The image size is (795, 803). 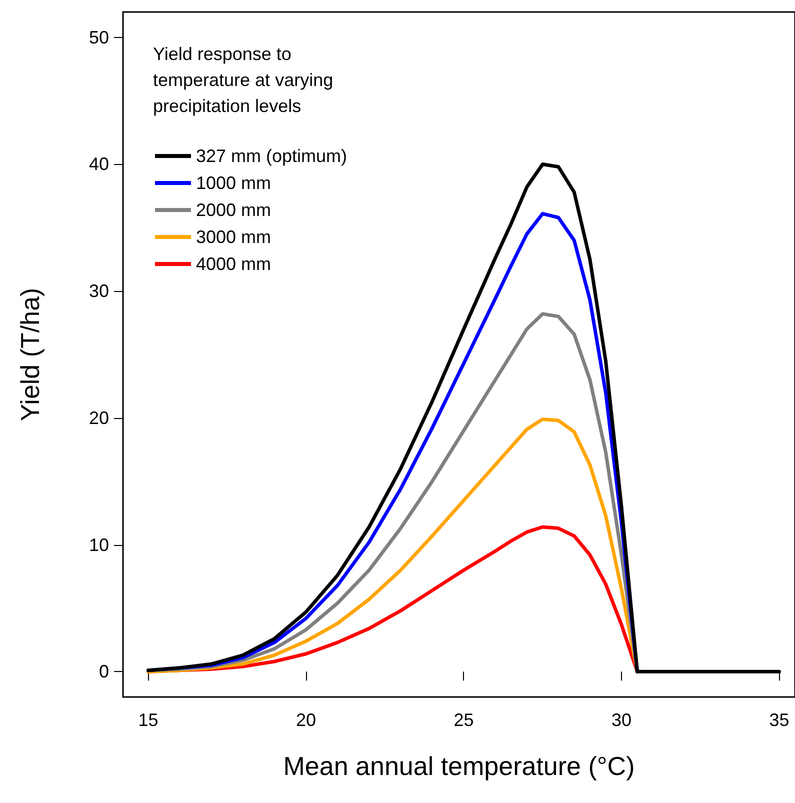 What do you see at coordinates (234, 210) in the screenshot?
I see `legend-label: 2000 mm` at bounding box center [234, 210].